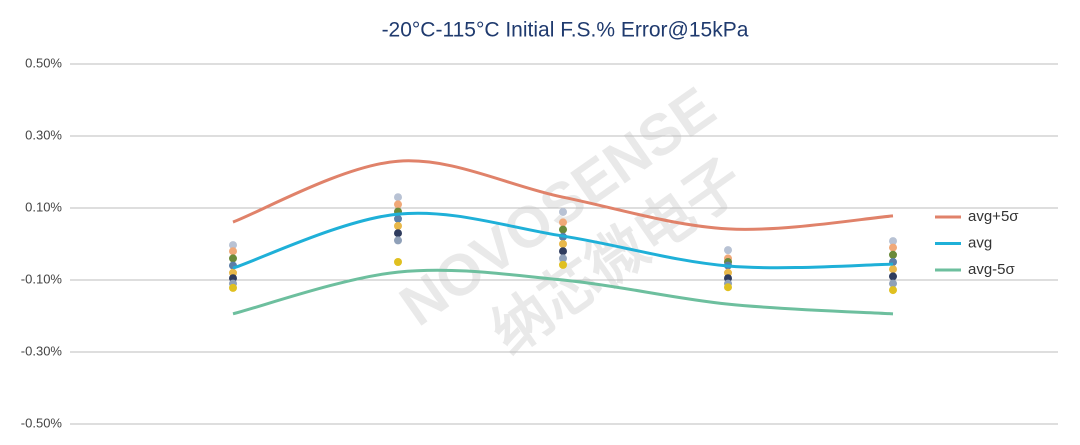 The height and width of the screenshot is (445, 1080). I want to click on y-tick-label: -0.30%, so click(42, 350).